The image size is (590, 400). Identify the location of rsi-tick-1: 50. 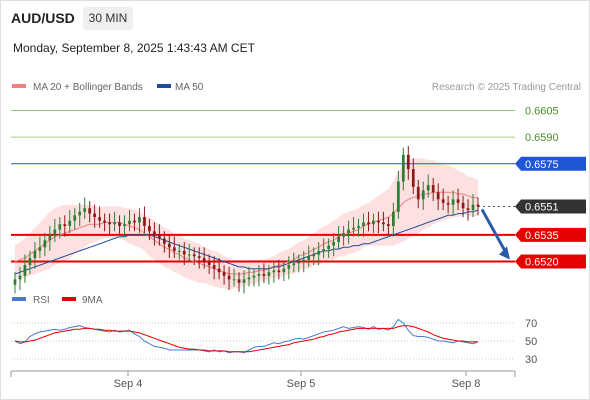
(531, 342).